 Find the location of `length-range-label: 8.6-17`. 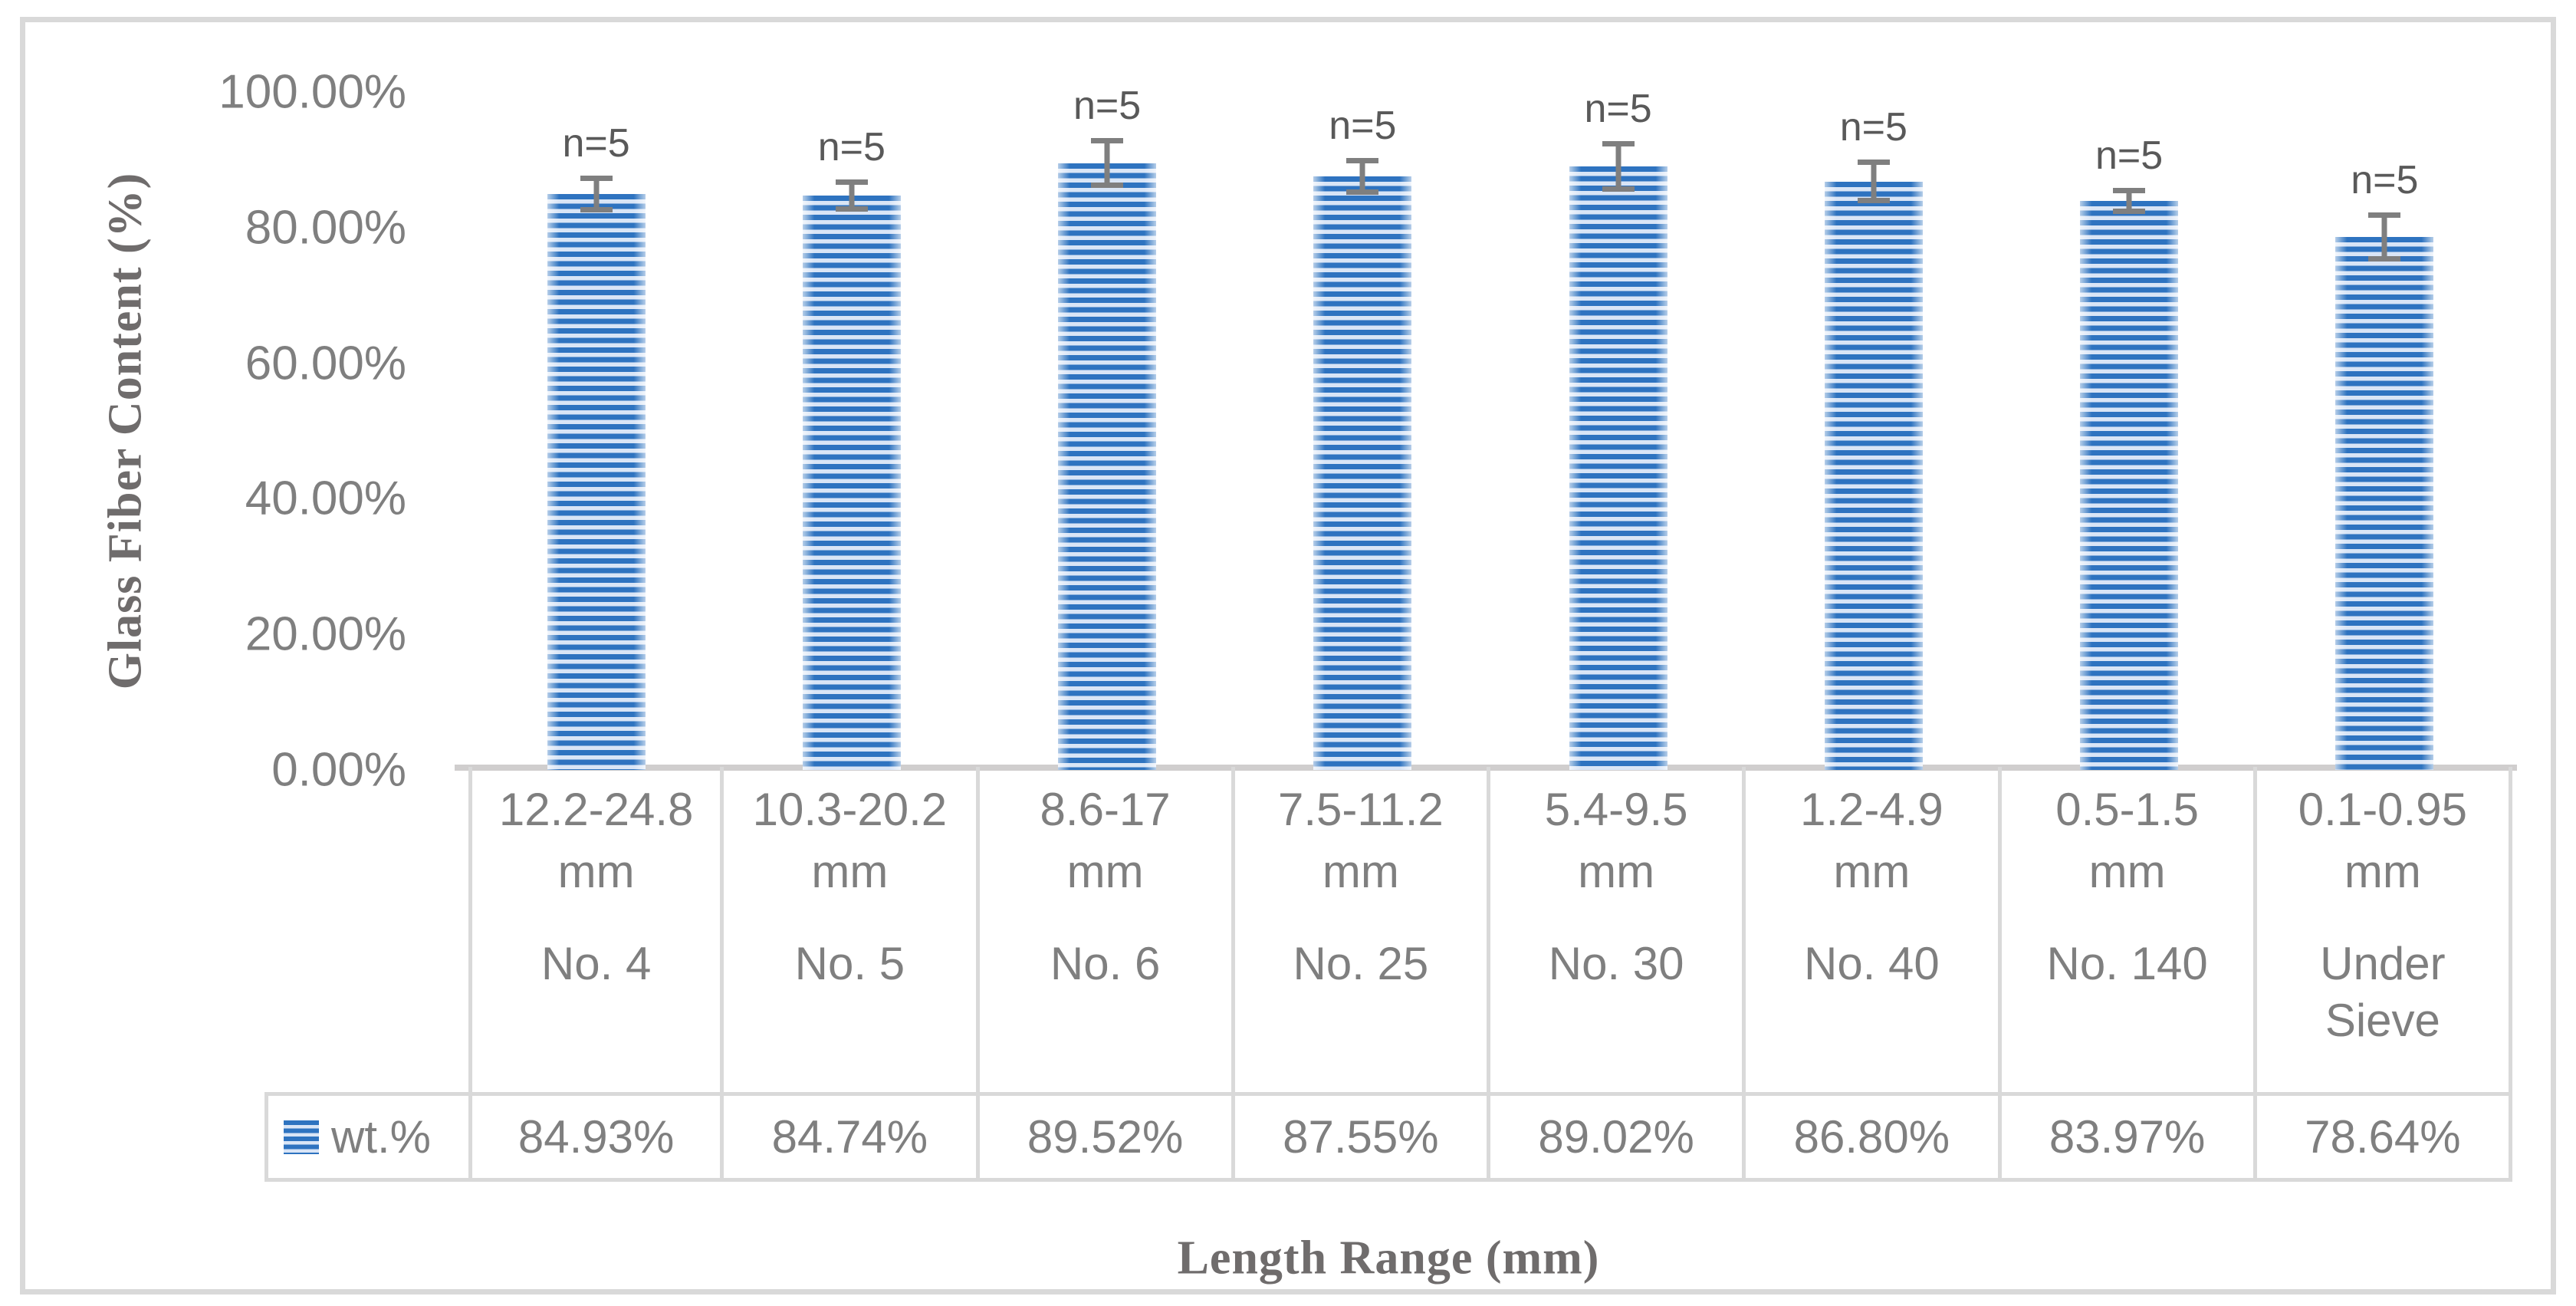

length-range-label: 8.6-17 is located at coordinates (1106, 809).